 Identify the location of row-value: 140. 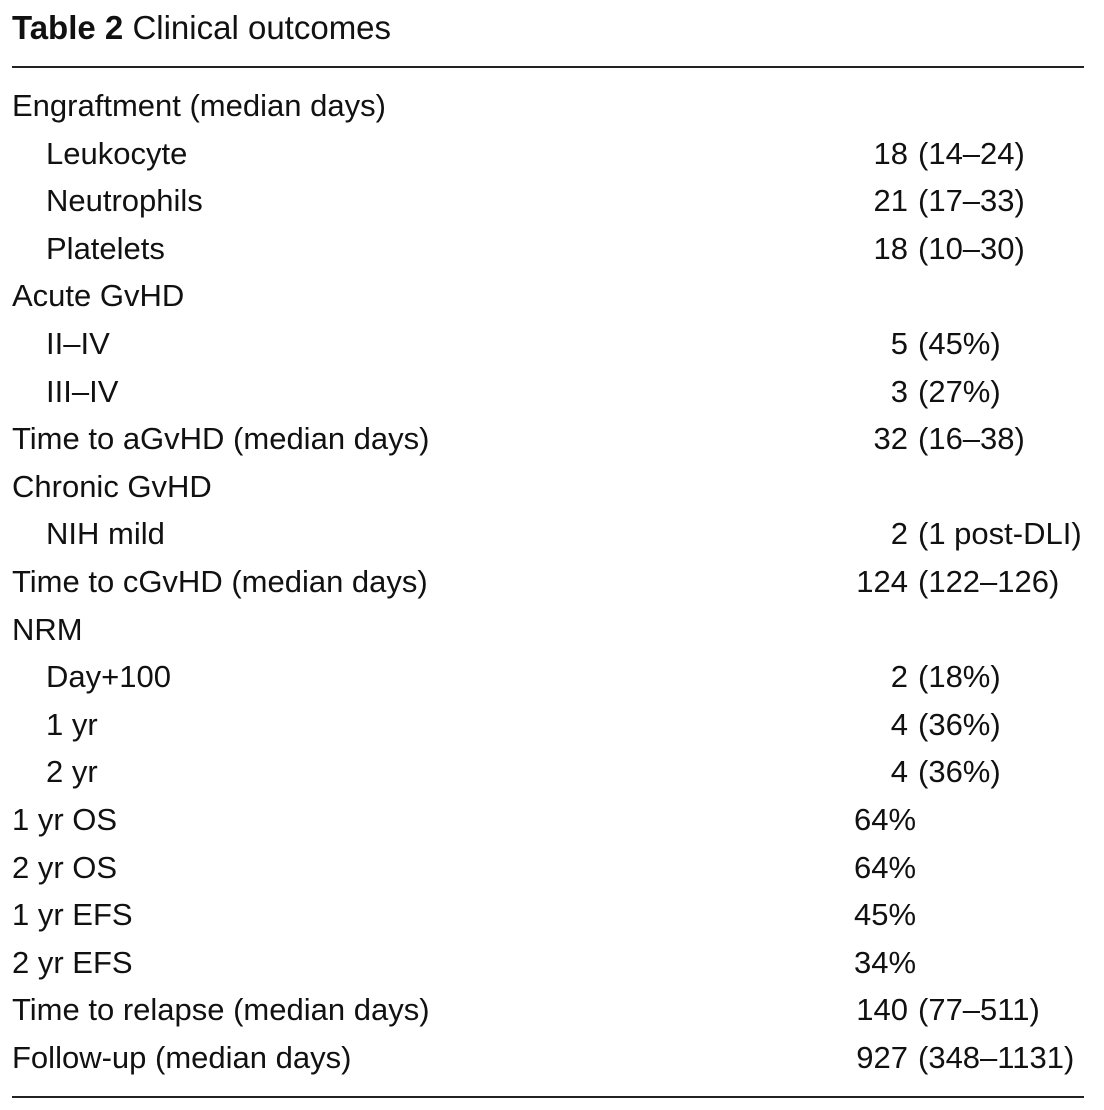
(882, 1010).